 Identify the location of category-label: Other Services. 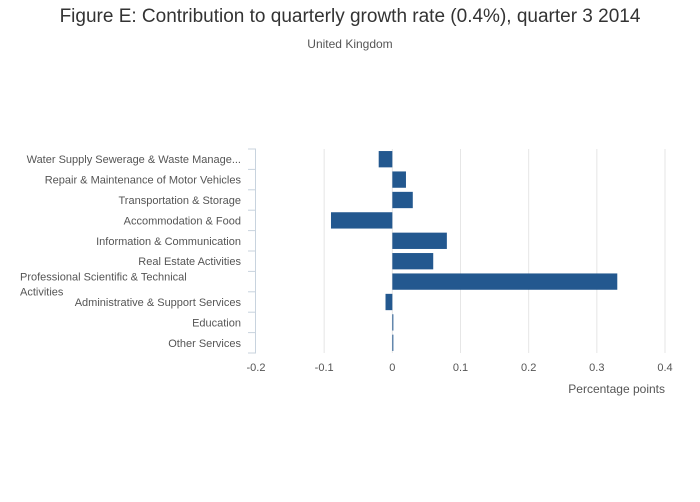
(204, 344).